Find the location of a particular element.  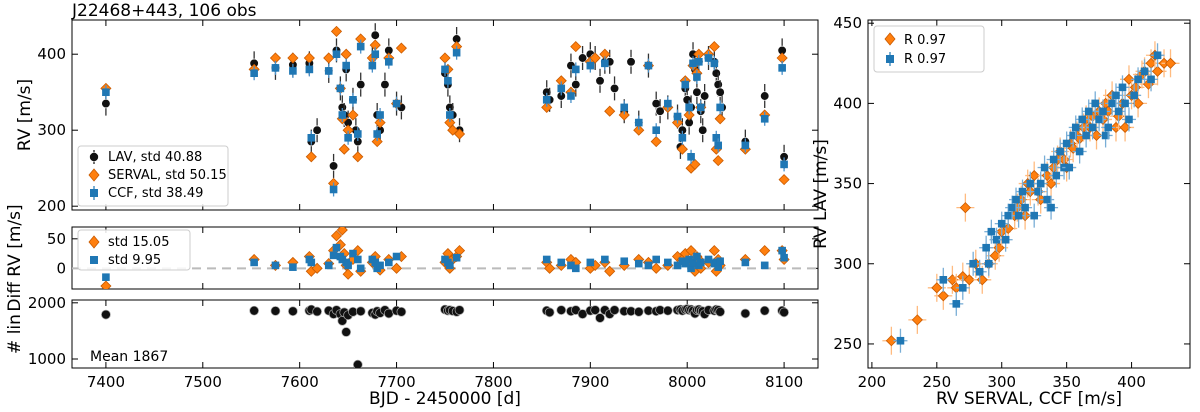

ytick-label: 400 is located at coordinates (51, 54).